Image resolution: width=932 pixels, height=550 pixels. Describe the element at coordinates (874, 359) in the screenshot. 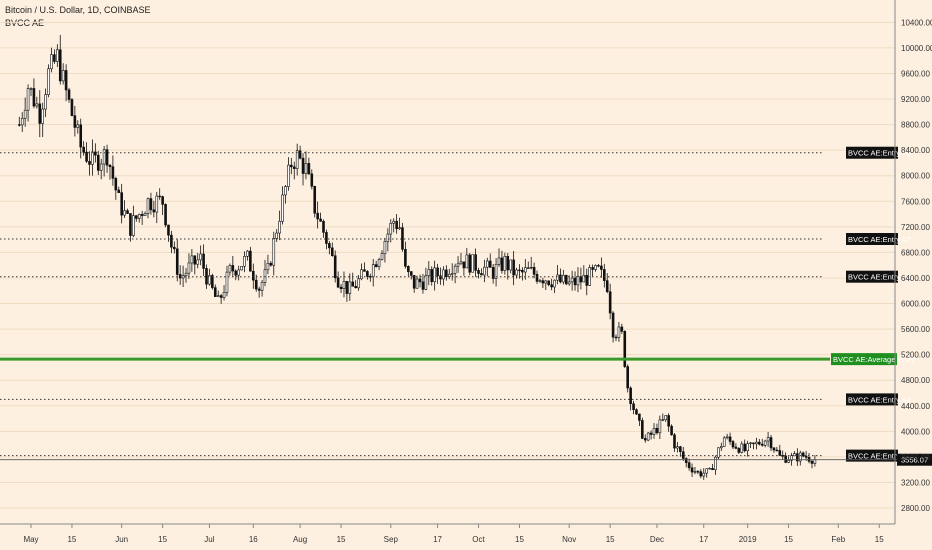

I see `level-label: BVCC AE:Average Entry` at that location.